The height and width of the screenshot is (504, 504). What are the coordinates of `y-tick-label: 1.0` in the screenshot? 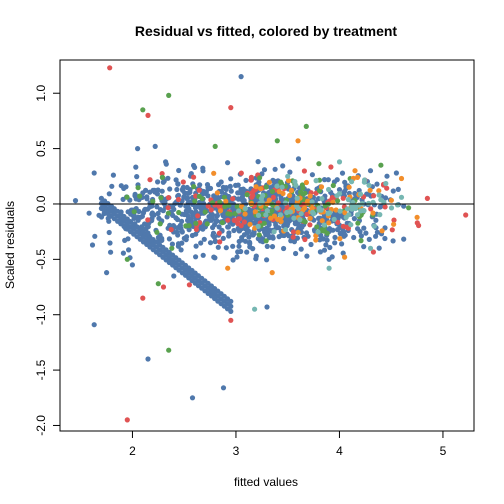 It's located at (41, 93).